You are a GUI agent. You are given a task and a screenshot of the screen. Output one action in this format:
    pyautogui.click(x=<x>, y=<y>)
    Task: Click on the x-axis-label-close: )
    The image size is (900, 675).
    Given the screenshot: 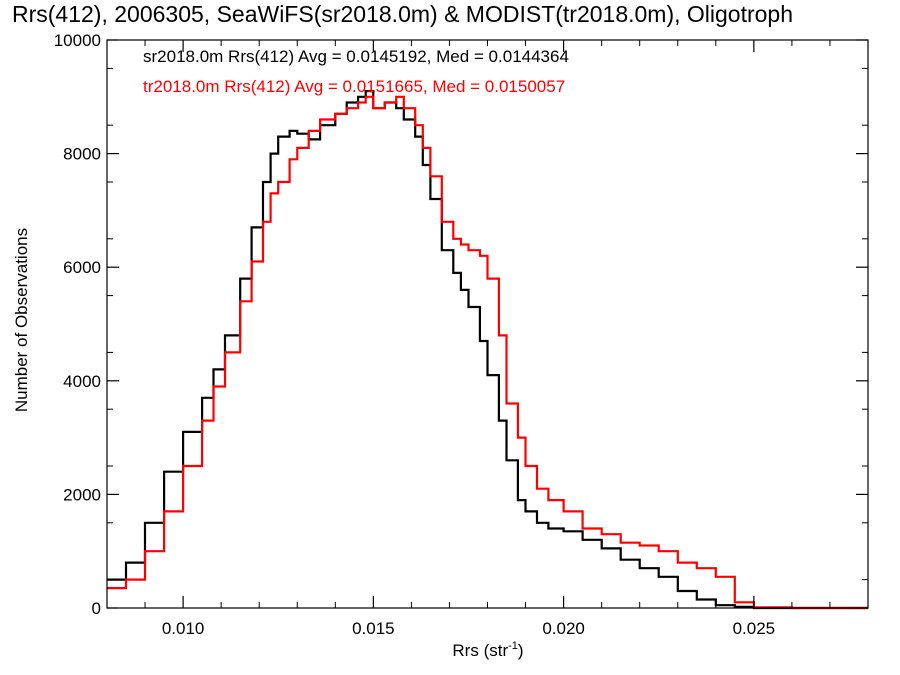 What is the action you would take?
    pyautogui.click(x=521, y=650)
    